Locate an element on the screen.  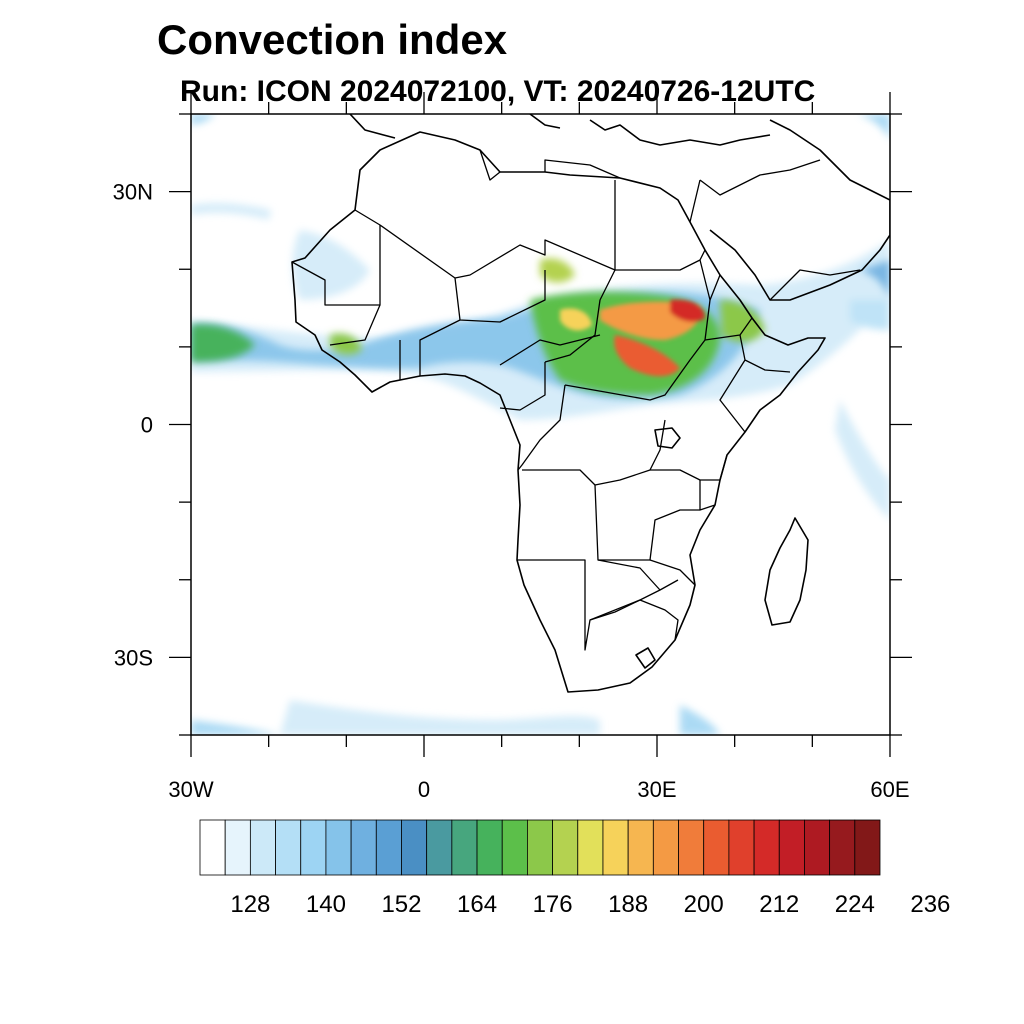
y-tick-label: 30N is located at coordinates (133, 192).